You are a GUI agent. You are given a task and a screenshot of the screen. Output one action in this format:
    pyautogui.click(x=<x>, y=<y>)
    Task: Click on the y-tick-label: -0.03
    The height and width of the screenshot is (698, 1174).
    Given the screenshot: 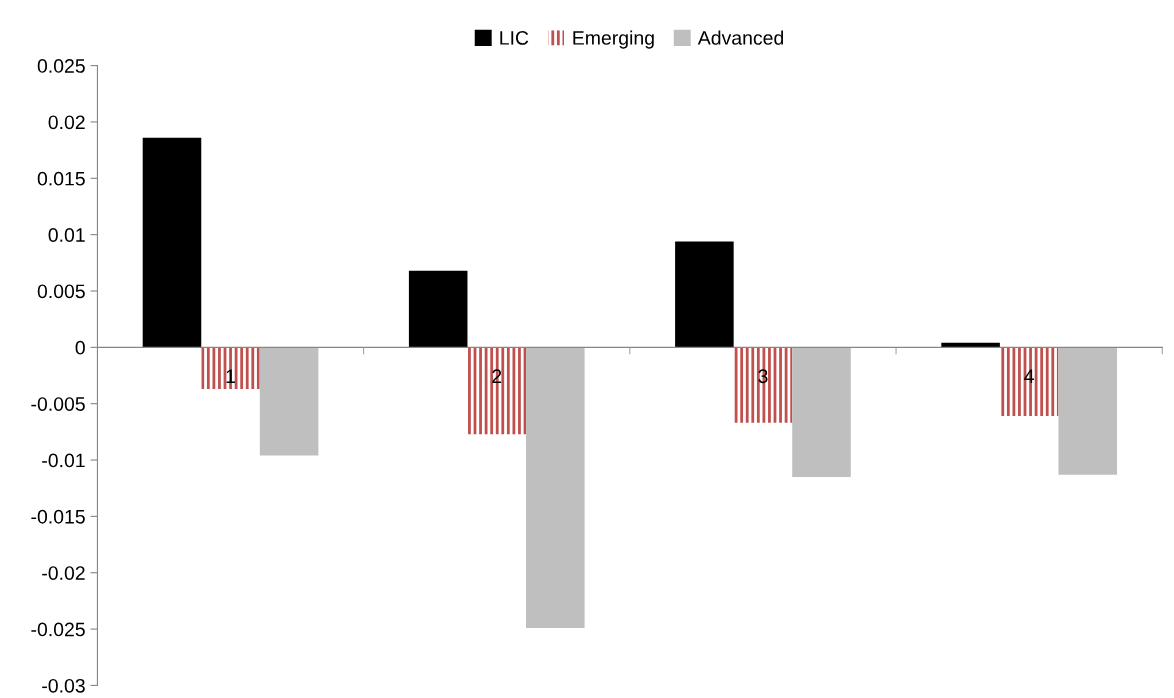 What is the action you would take?
    pyautogui.click(x=63, y=685)
    